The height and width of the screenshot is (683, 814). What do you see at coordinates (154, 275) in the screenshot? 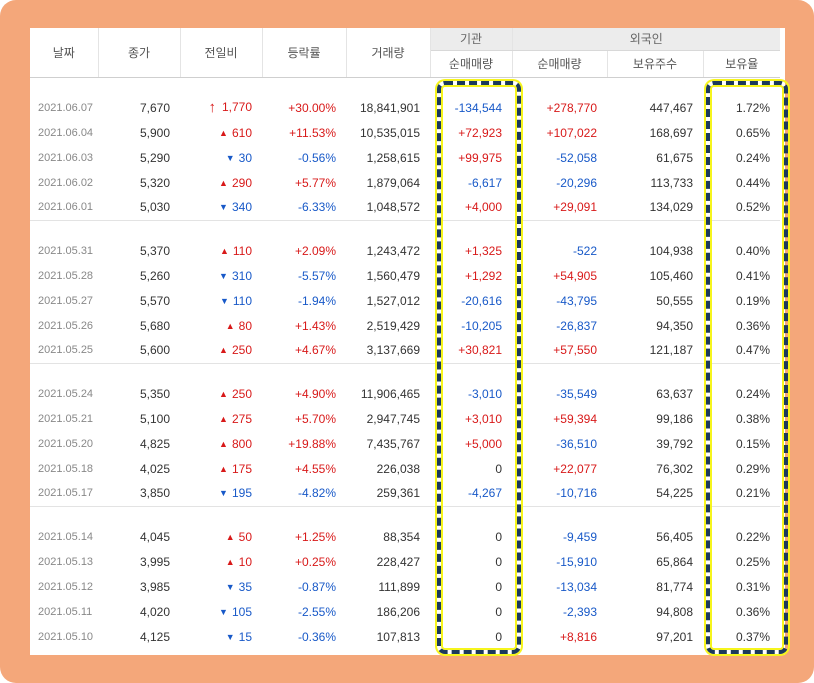
I see `close-cell: 5,260` at bounding box center [154, 275].